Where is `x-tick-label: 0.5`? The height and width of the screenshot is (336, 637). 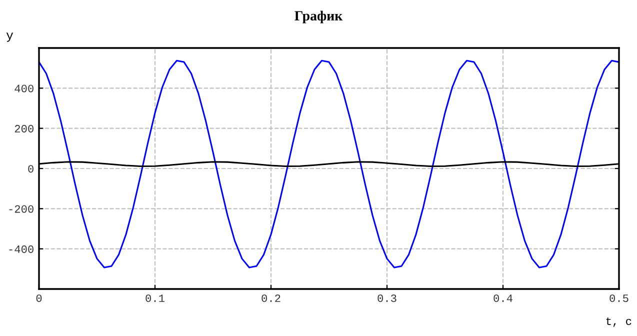 x-tick-label: 0.5 is located at coordinates (619, 298).